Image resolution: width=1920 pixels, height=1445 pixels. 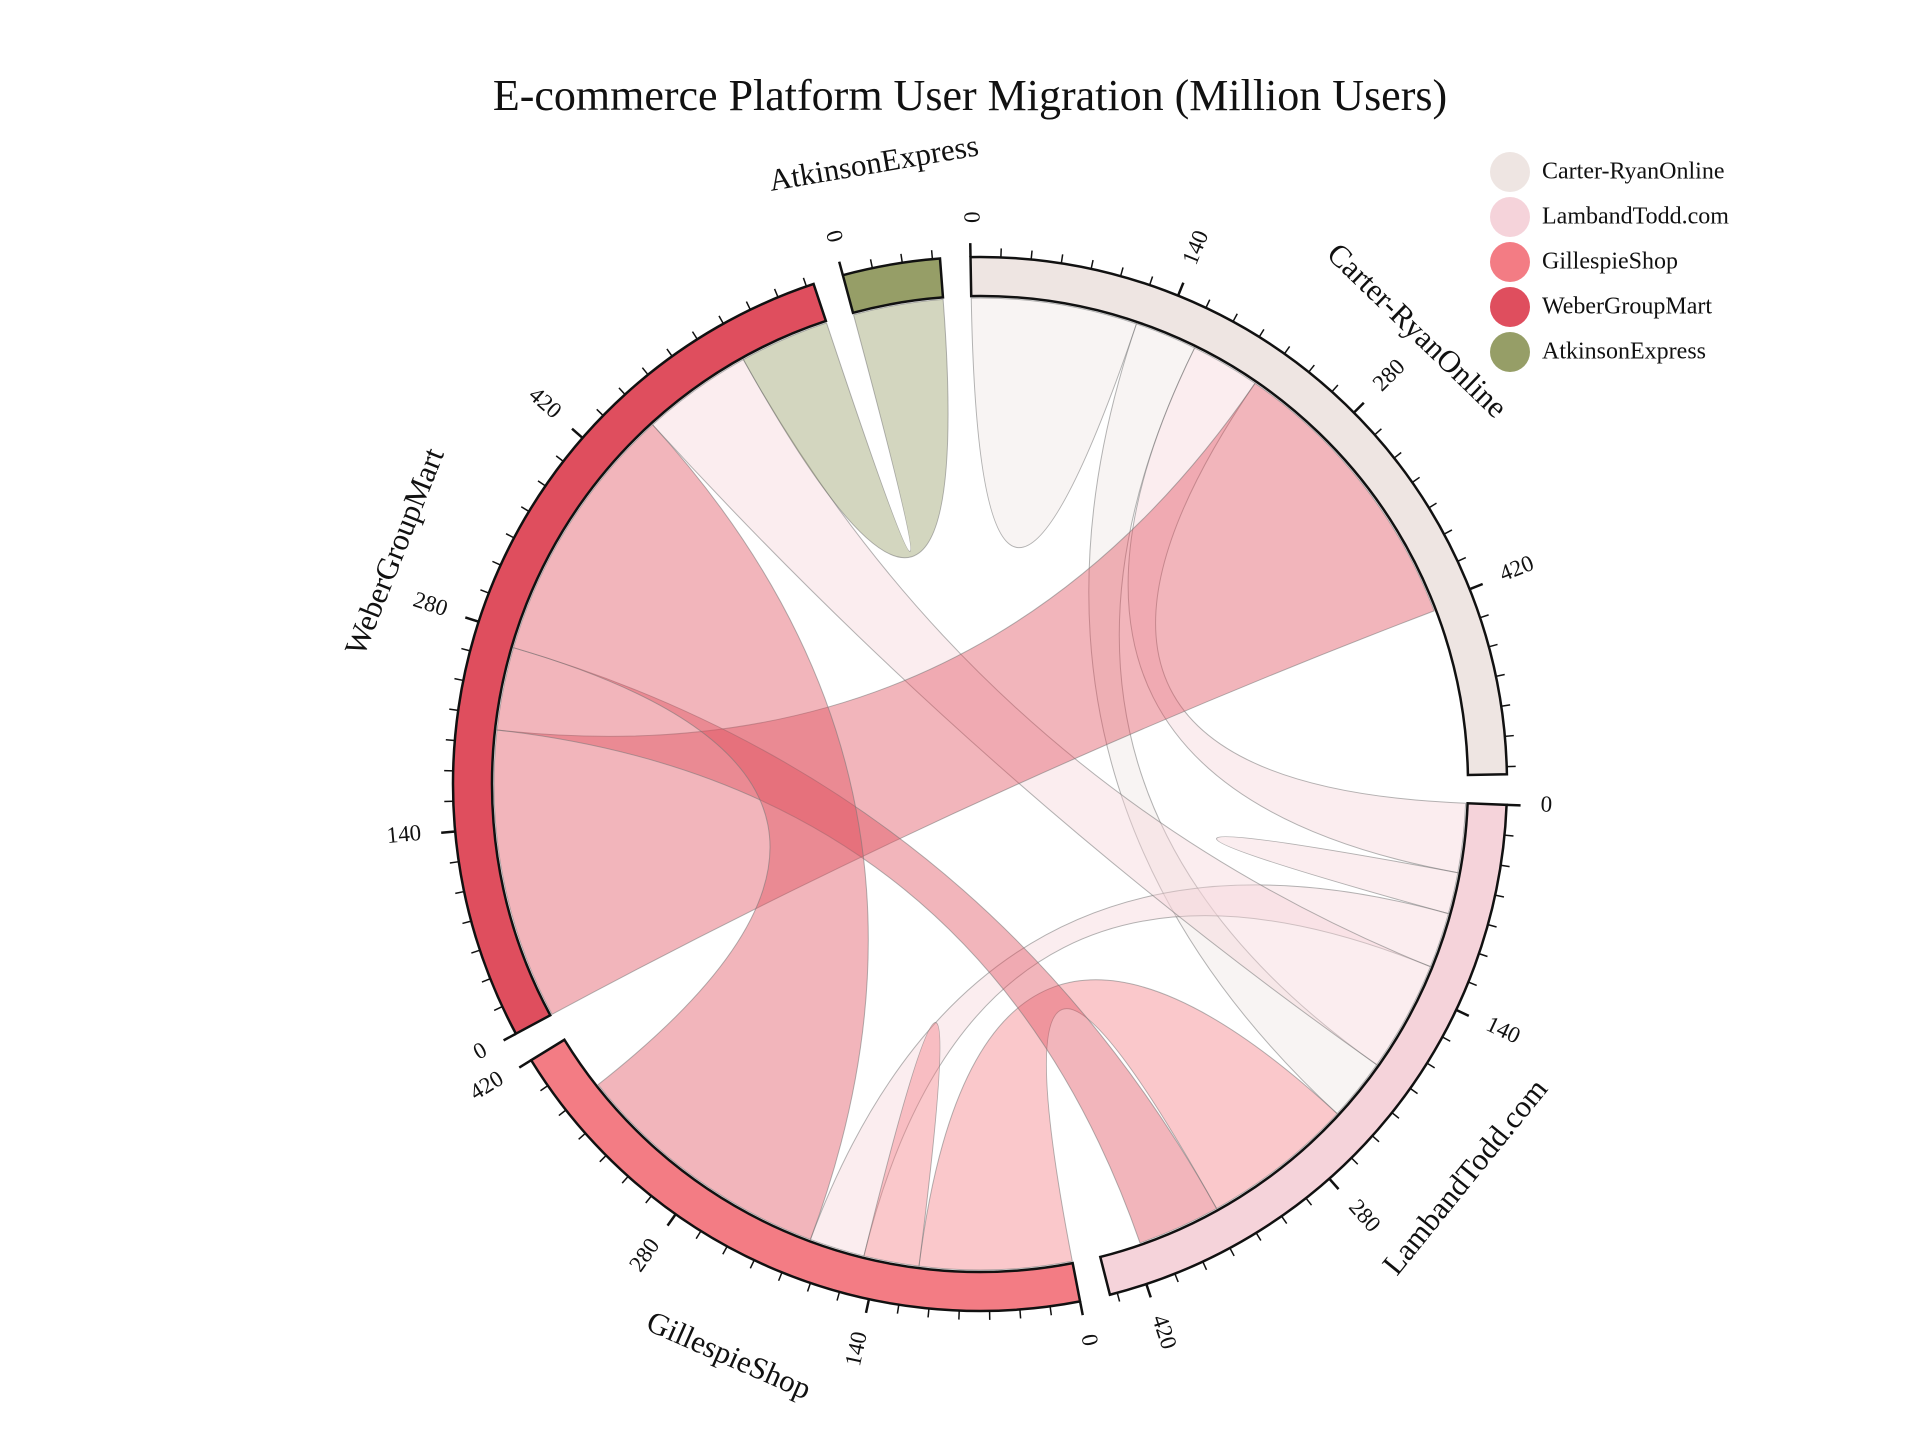 I want to click on group-label-GillespieShop: GillespieShop, so click(x=729, y=1355).